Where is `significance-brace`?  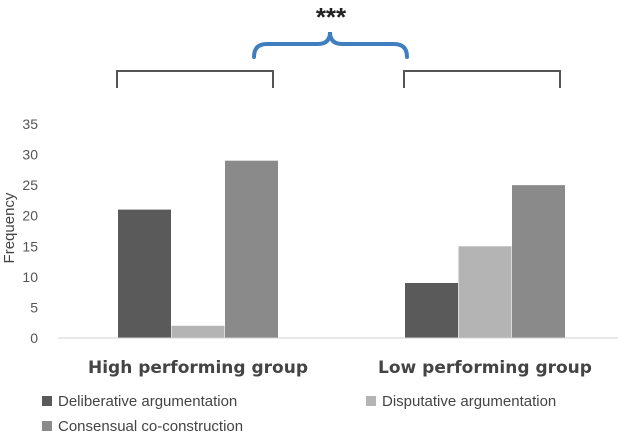 significance-brace is located at coordinates (330, 45).